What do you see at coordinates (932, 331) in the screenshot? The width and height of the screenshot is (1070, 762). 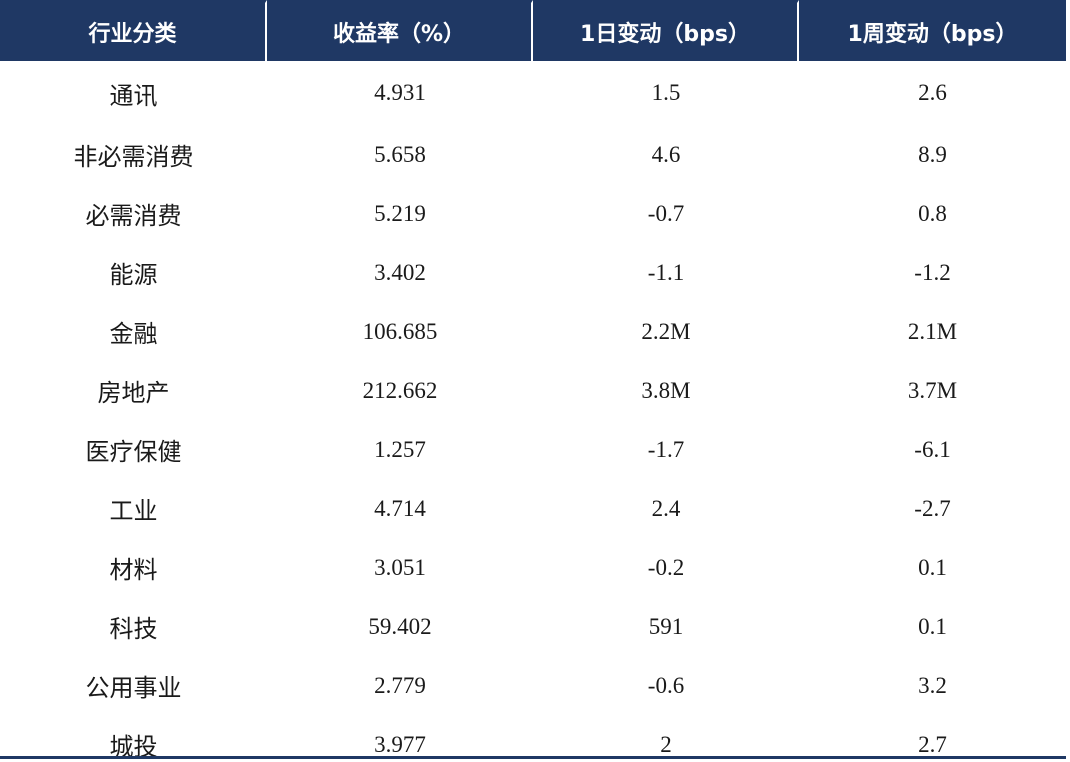 I see `cell-change-1w: 2.1M` at bounding box center [932, 331].